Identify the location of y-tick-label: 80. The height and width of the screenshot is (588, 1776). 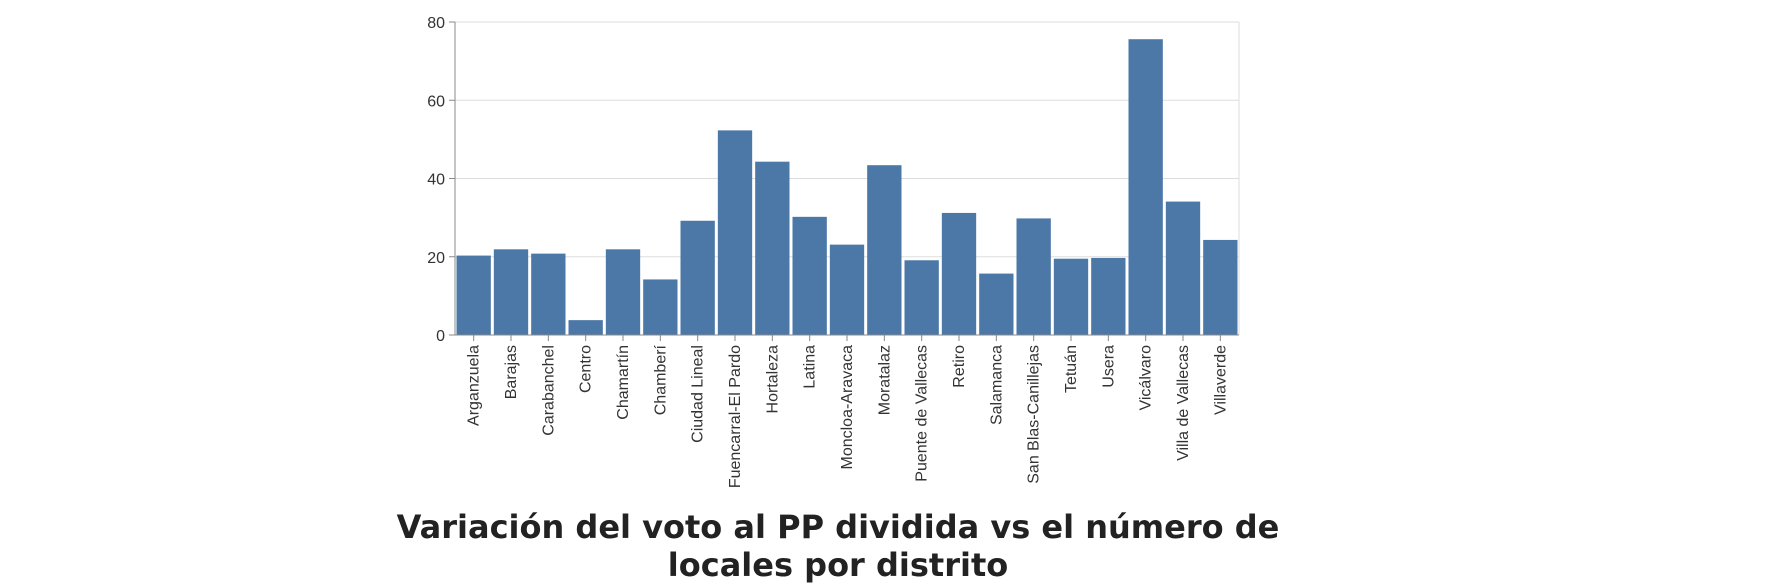
(436, 23).